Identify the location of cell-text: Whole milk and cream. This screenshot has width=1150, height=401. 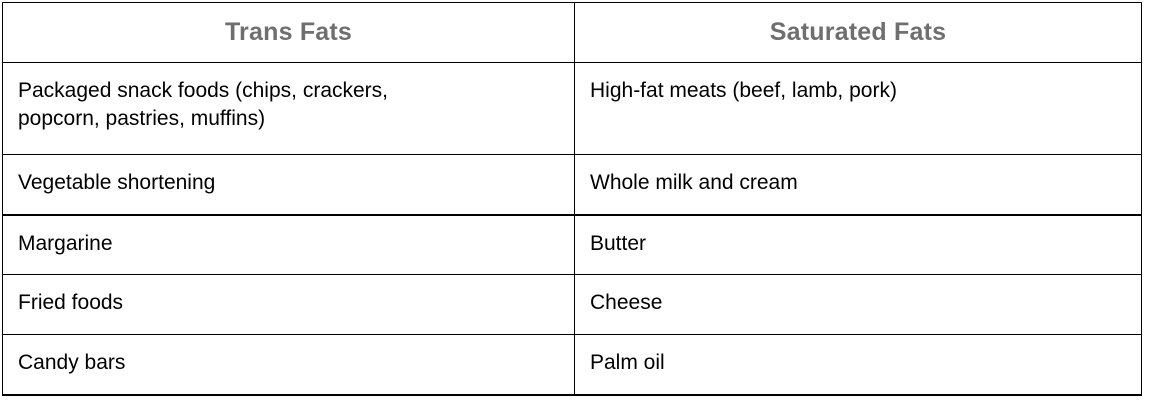
(694, 182).